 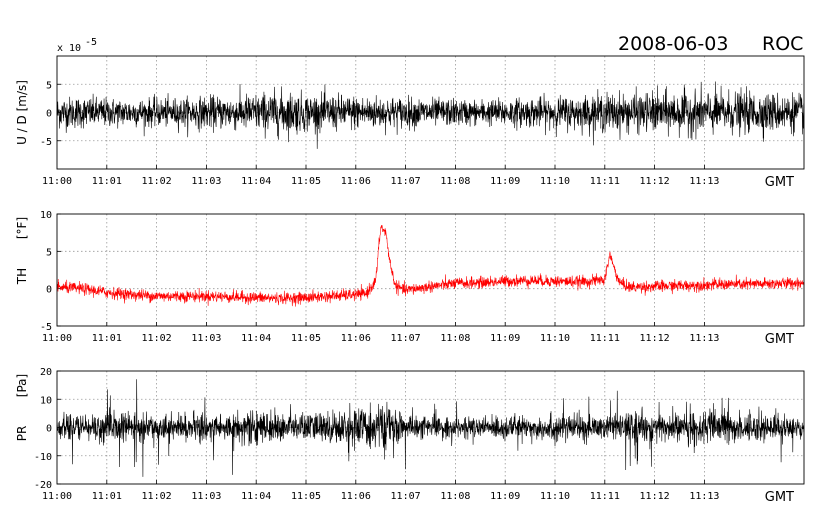 I want to click on chart-station-title: ROC, so click(x=783, y=44).